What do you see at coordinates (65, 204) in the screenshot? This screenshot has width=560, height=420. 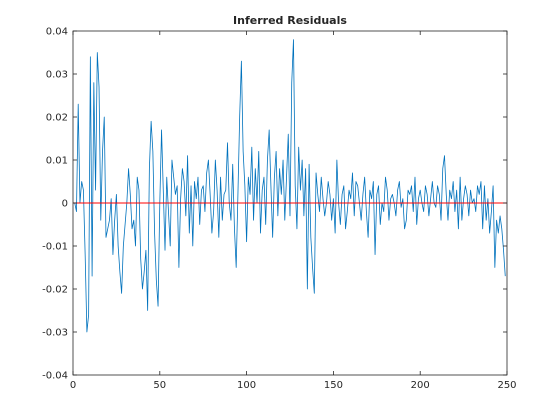 I see `y-tick-label: 0` at bounding box center [65, 204].